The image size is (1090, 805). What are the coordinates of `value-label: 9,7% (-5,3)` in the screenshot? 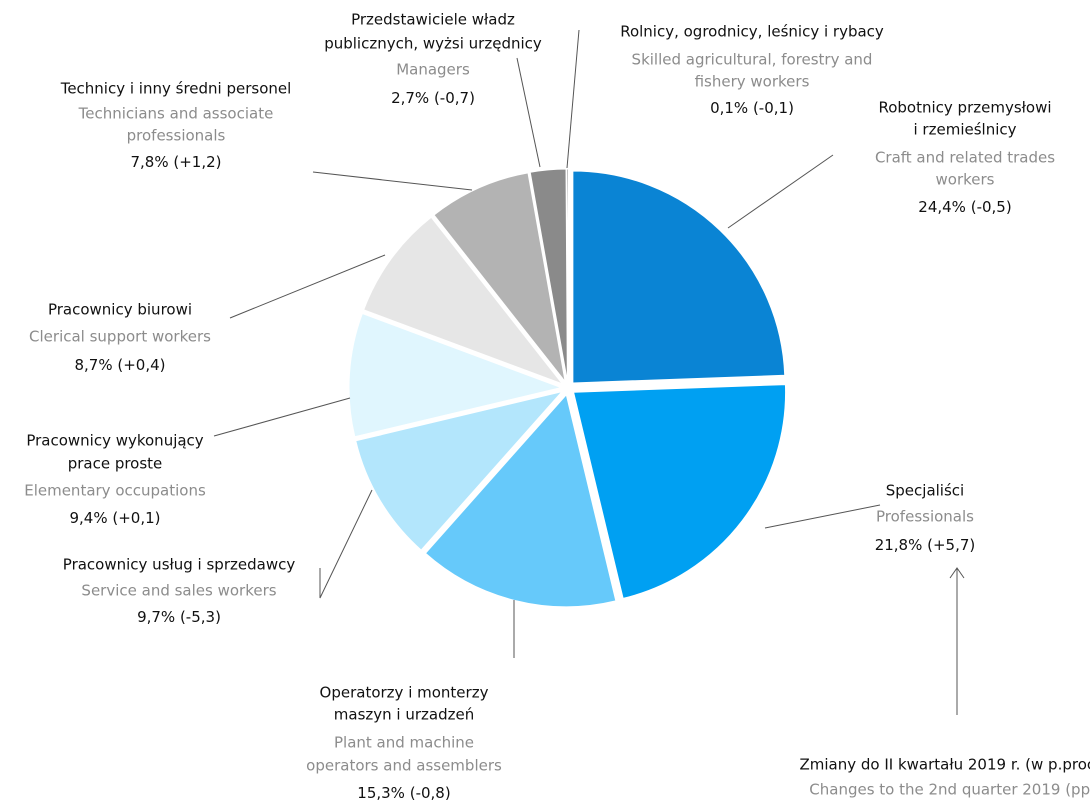 It's located at (179, 617).